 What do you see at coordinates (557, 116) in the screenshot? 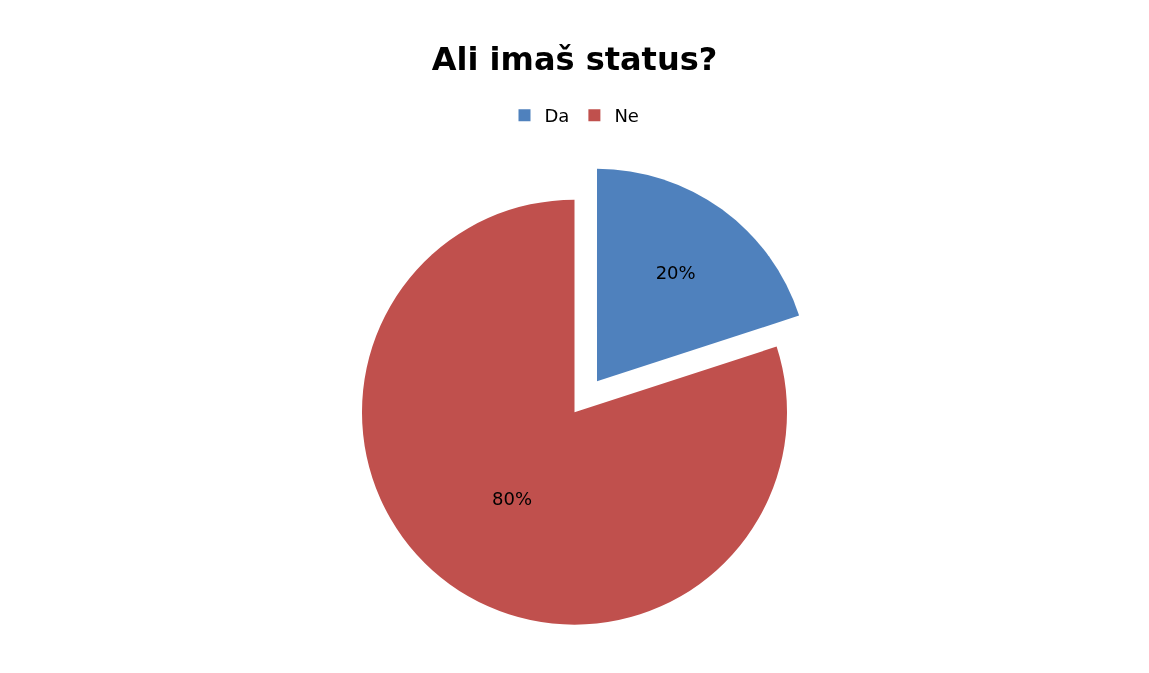
I see `legend-label: Da` at bounding box center [557, 116].